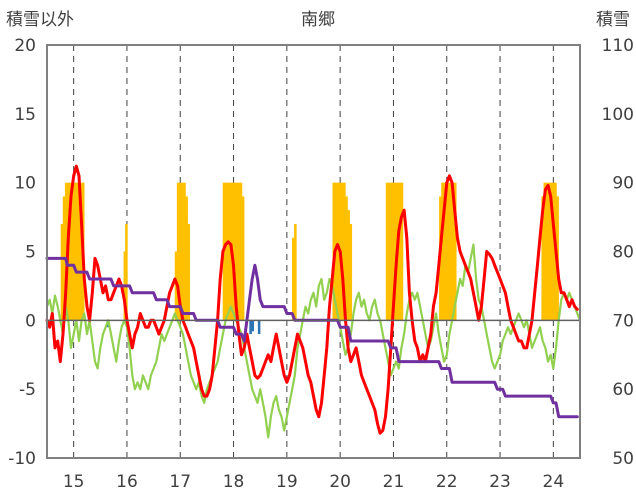  What do you see at coordinates (613, 20) in the screenshot?
I see `right-axis-title: 積雪` at bounding box center [613, 20].